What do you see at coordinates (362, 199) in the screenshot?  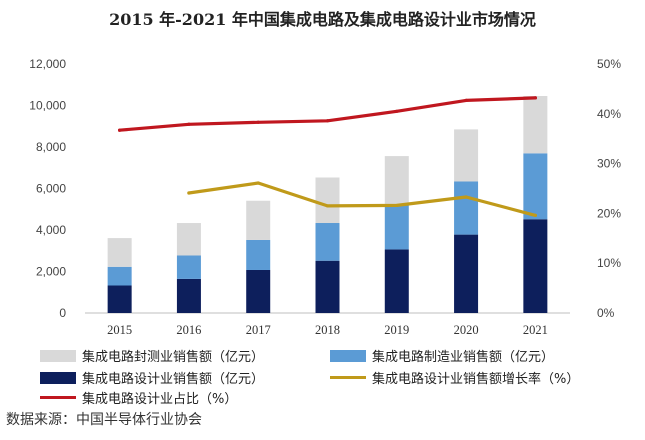 I see `line-growth-rate` at bounding box center [362, 199].